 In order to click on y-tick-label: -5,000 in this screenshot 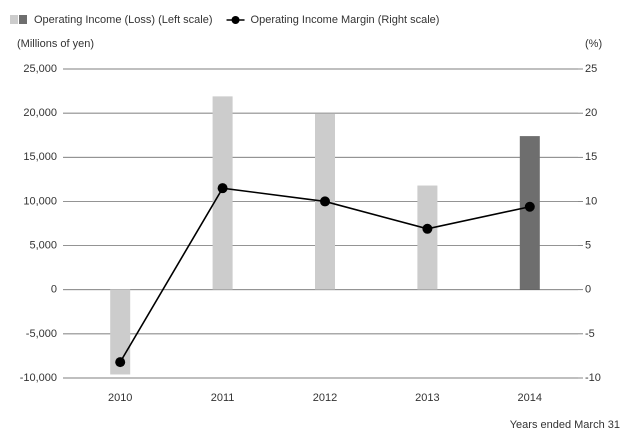, I will do `click(41, 334)`.